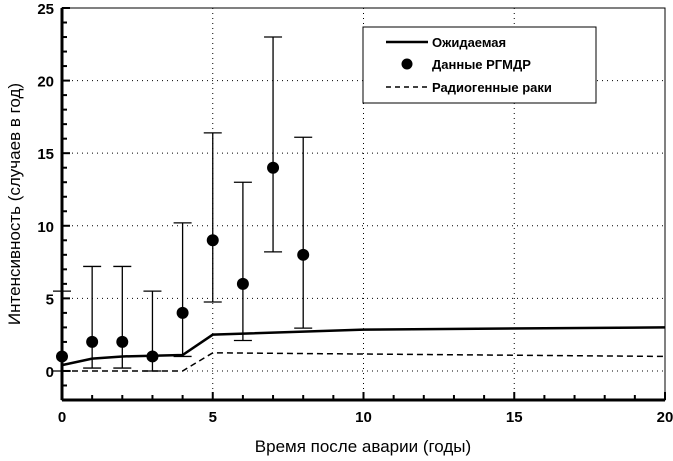  What do you see at coordinates (45, 9) in the screenshot?
I see `y-tick-label: 25` at bounding box center [45, 9].